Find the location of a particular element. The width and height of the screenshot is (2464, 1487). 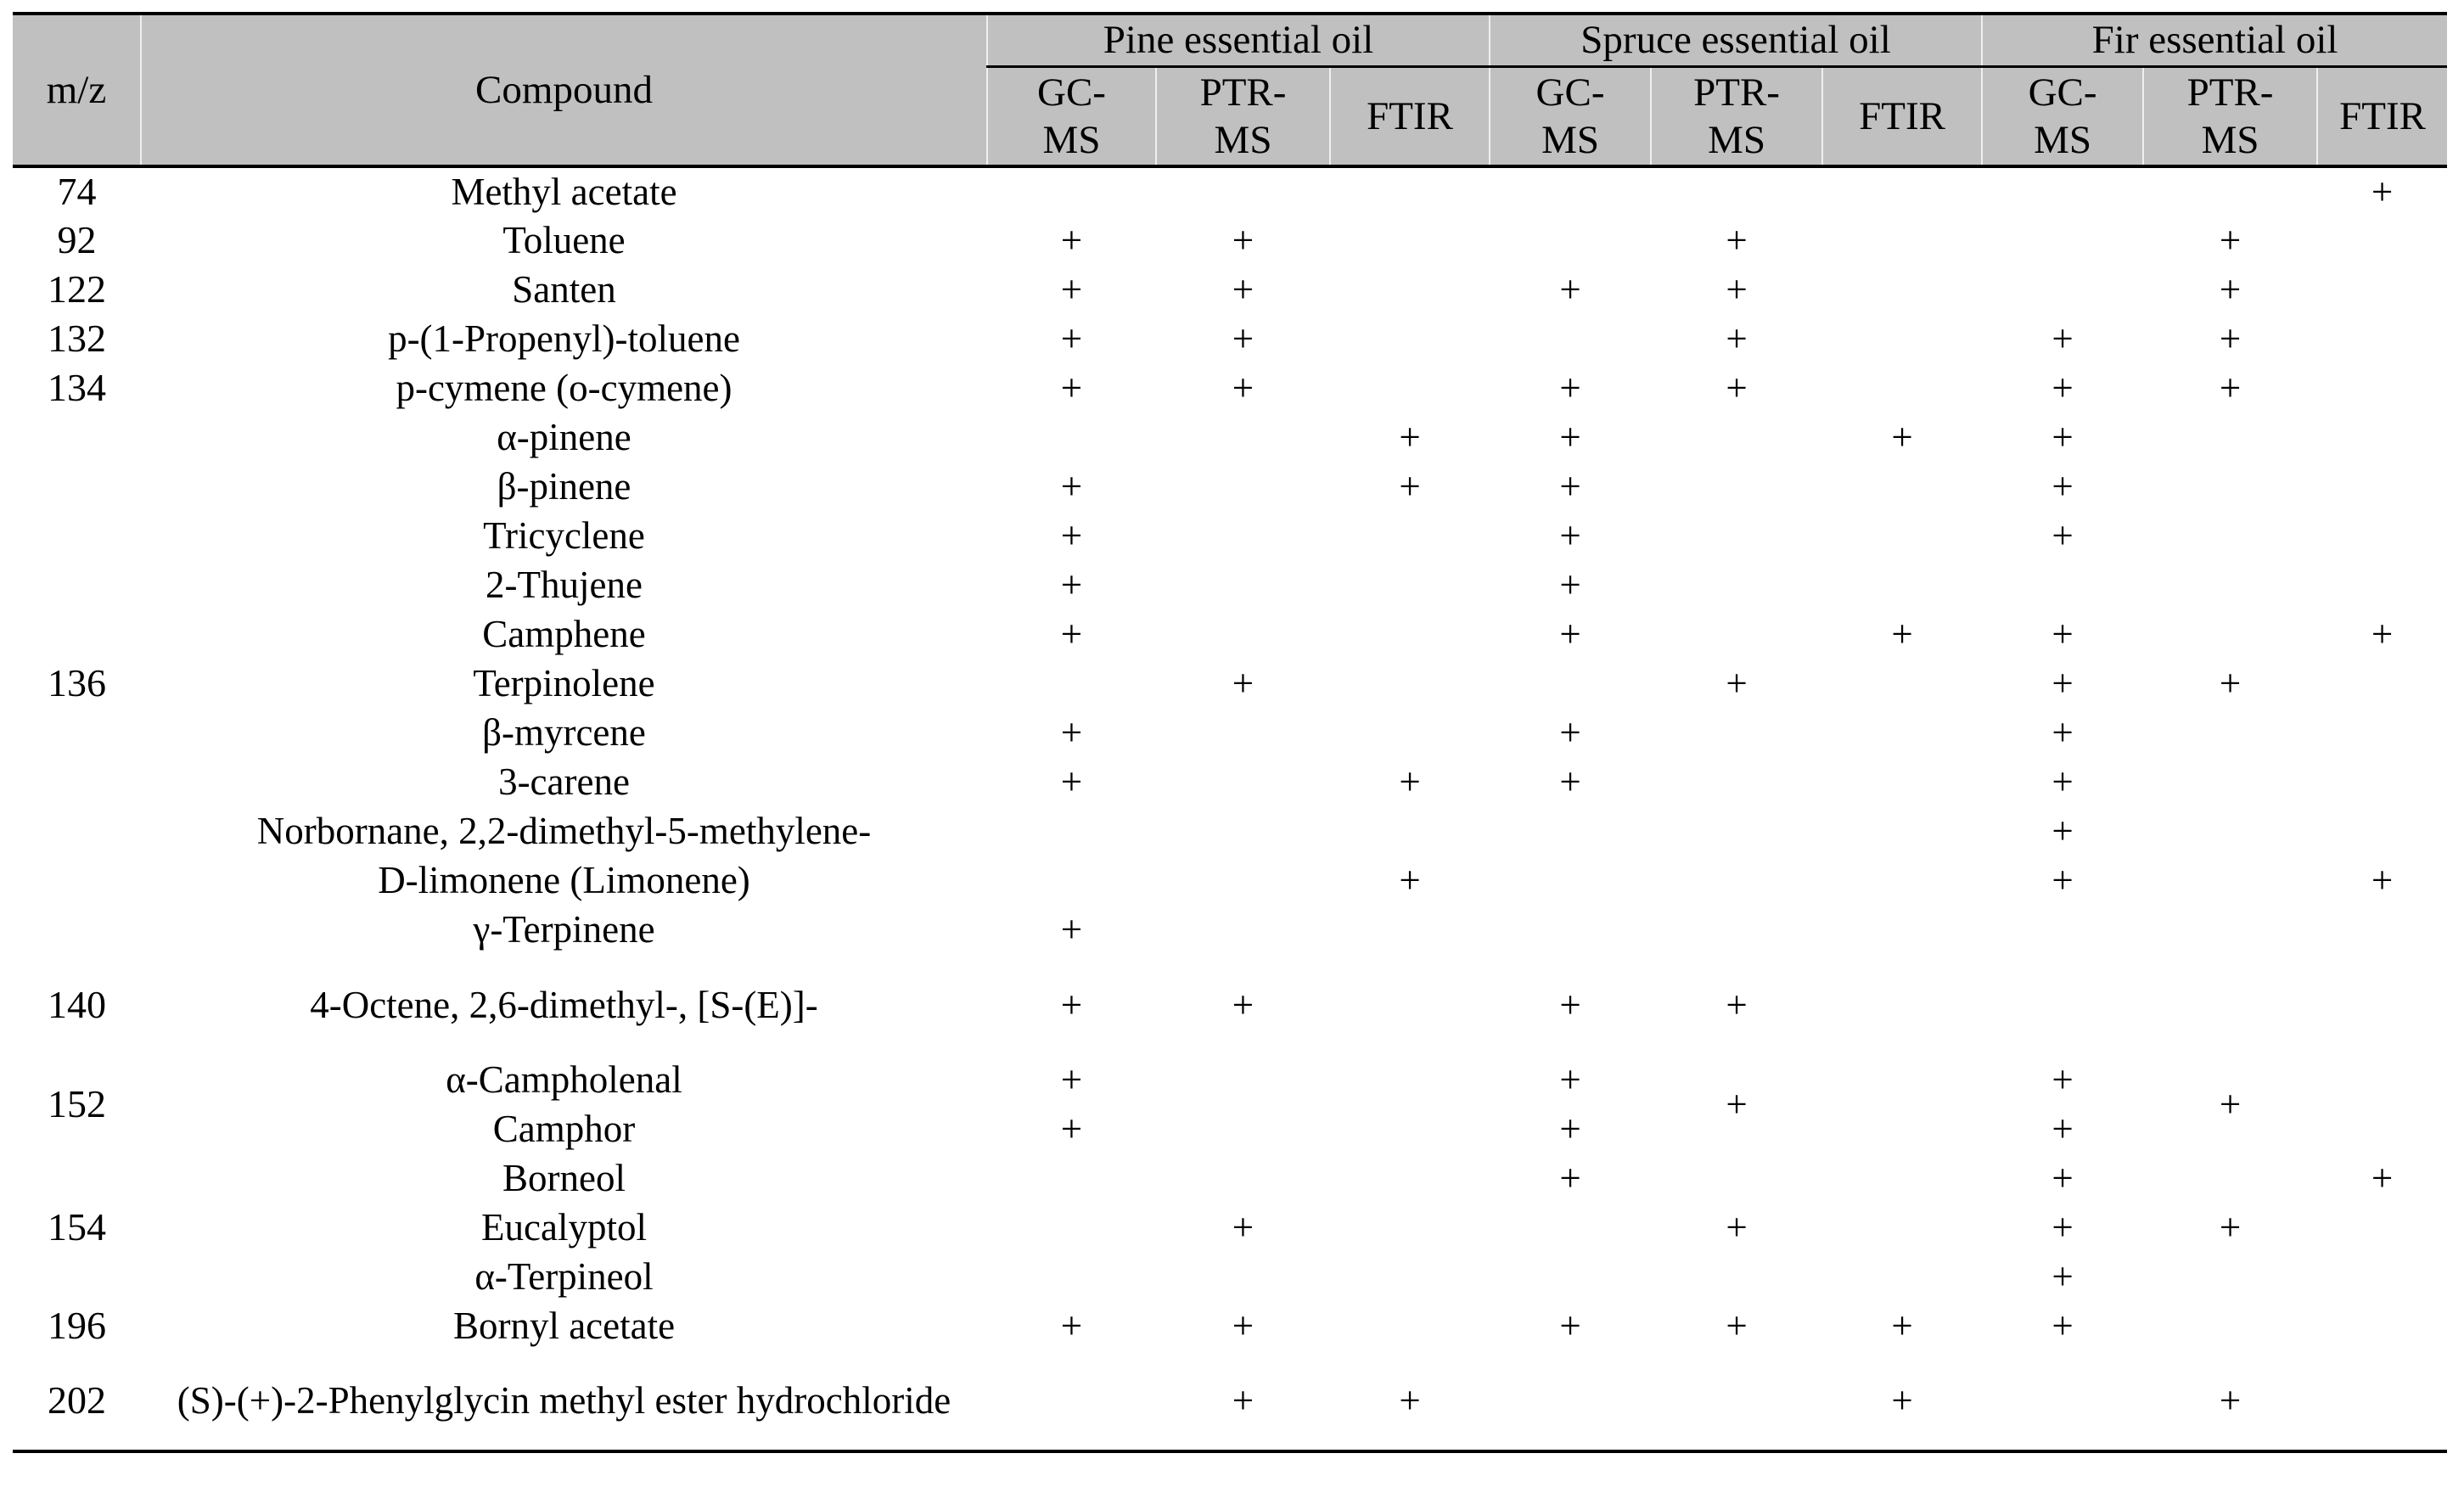

table-row: 3-carene + + + + is located at coordinates (1230, 782).